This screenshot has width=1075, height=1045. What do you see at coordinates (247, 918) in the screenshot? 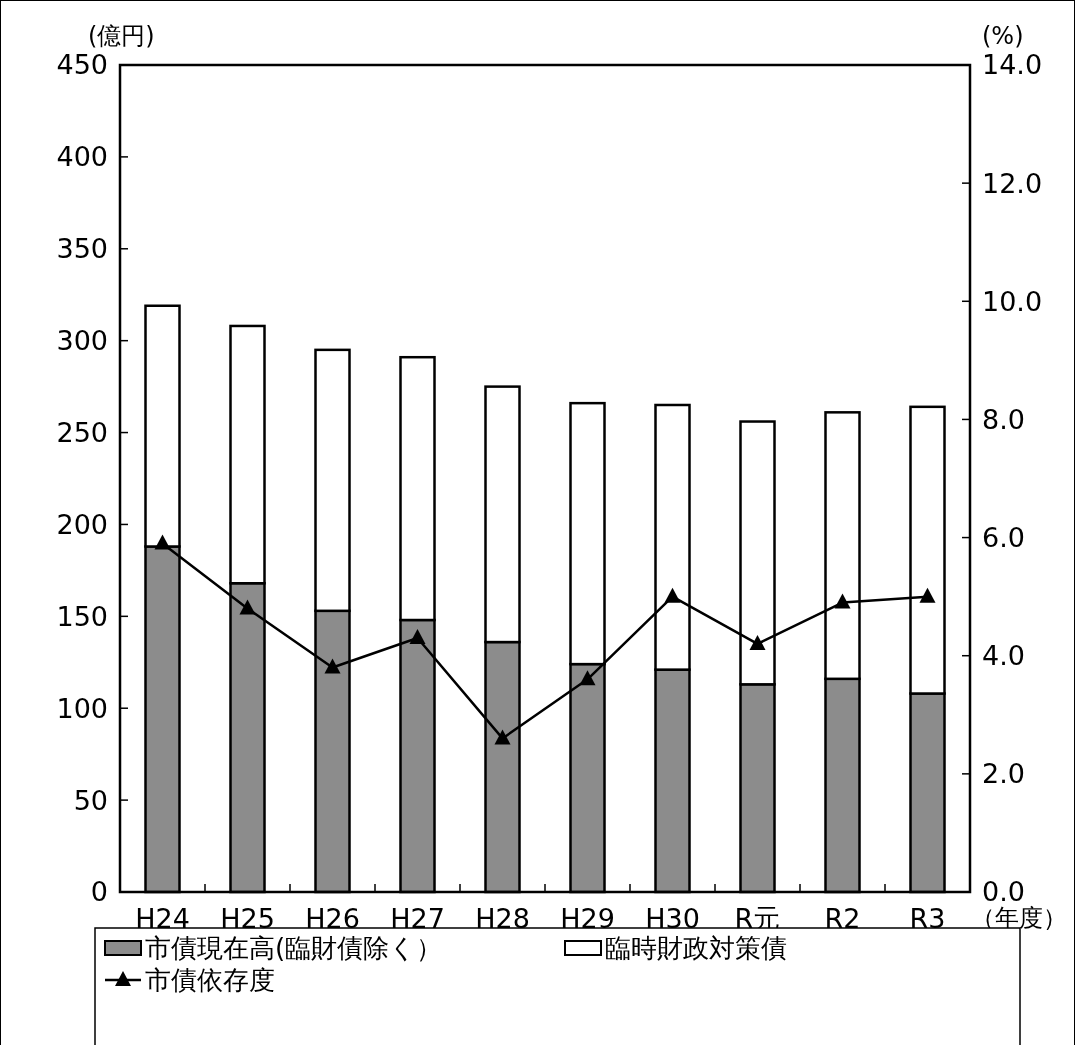
I see `x-tick-label: H25` at bounding box center [247, 918].